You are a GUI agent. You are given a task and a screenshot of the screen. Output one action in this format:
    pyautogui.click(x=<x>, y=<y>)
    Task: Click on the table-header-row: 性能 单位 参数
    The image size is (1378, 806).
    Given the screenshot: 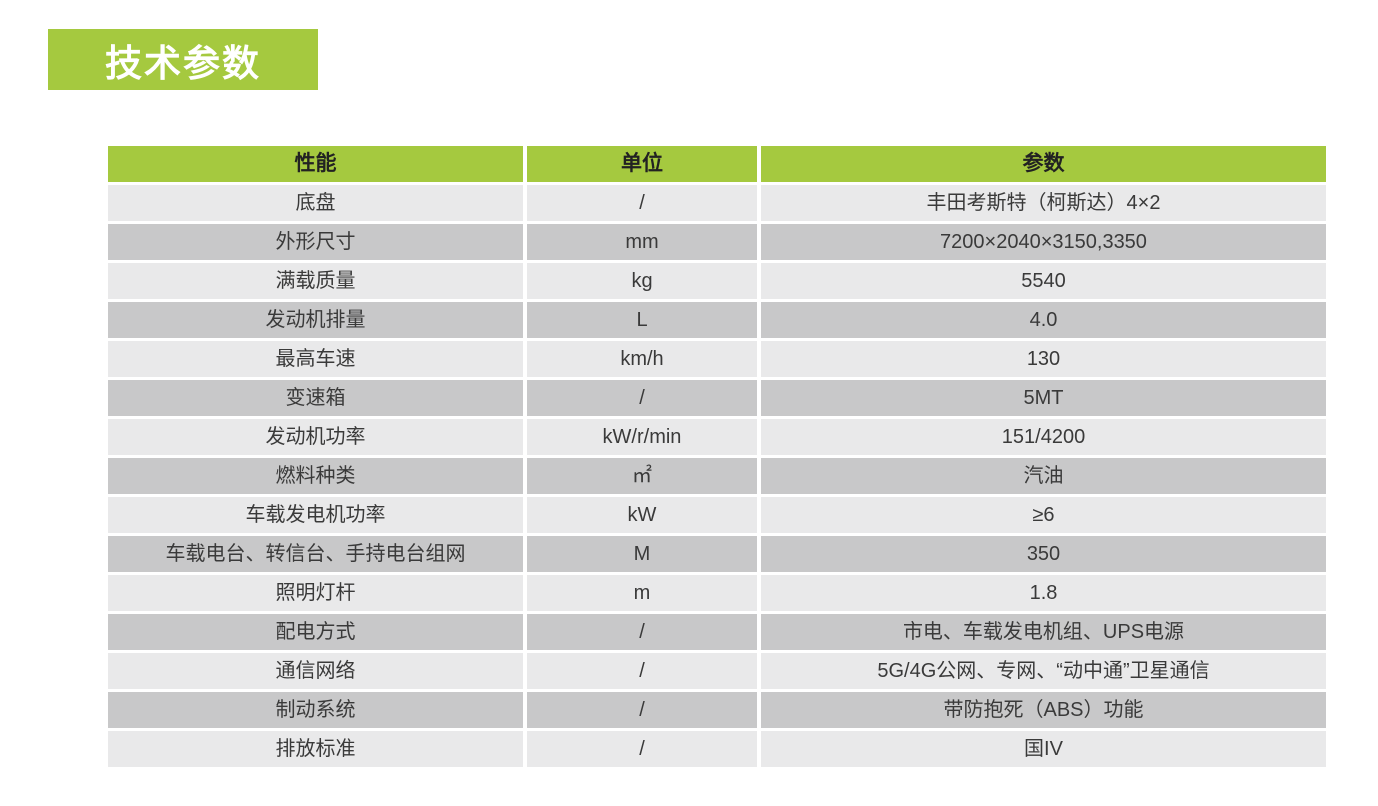 What is the action you would take?
    pyautogui.click(x=717, y=164)
    